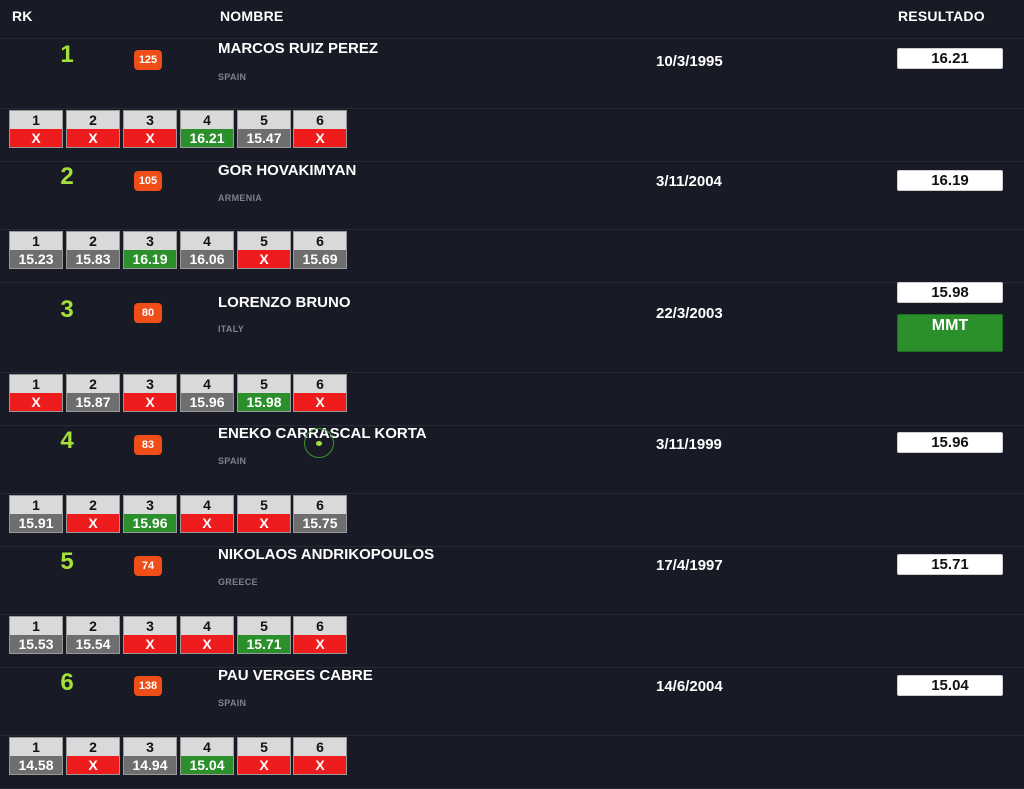 The image size is (1024, 789). I want to click on athlete-name: MARCOS RUIZ PEREZ, so click(298, 48).